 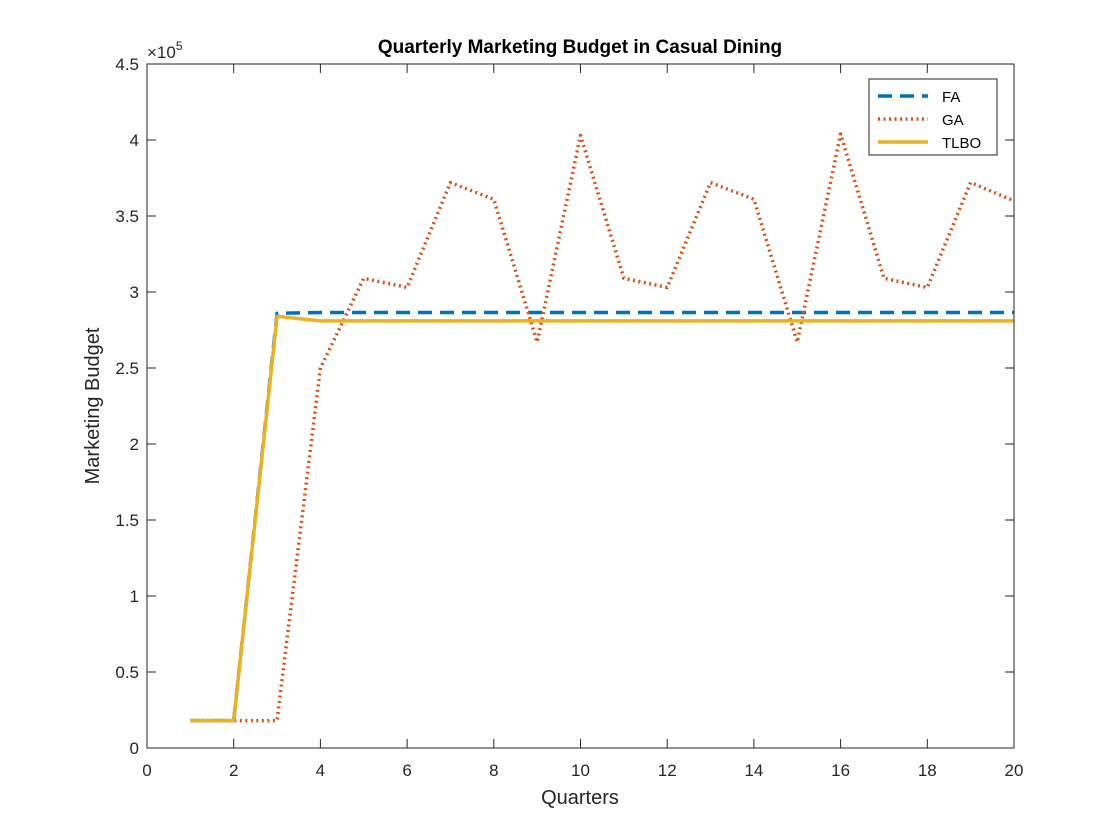 What do you see at coordinates (961, 143) in the screenshot?
I see `legend-label-tlbo: TLBO` at bounding box center [961, 143].